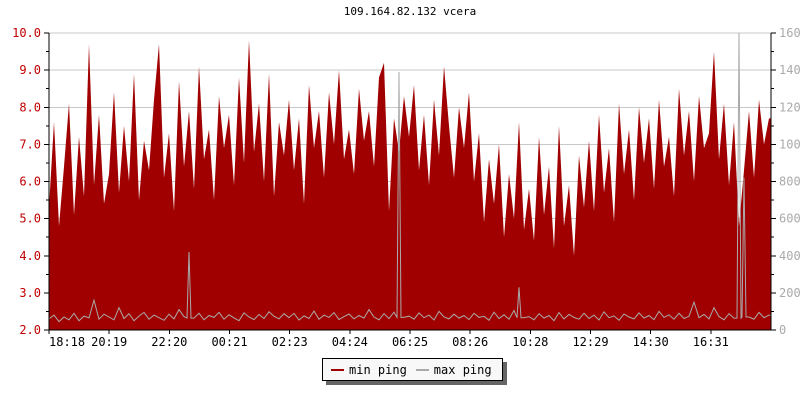 The image size is (800, 400). What do you see at coordinates (410, 342) in the screenshot?
I see `svg-text: 06:25` at bounding box center [410, 342].